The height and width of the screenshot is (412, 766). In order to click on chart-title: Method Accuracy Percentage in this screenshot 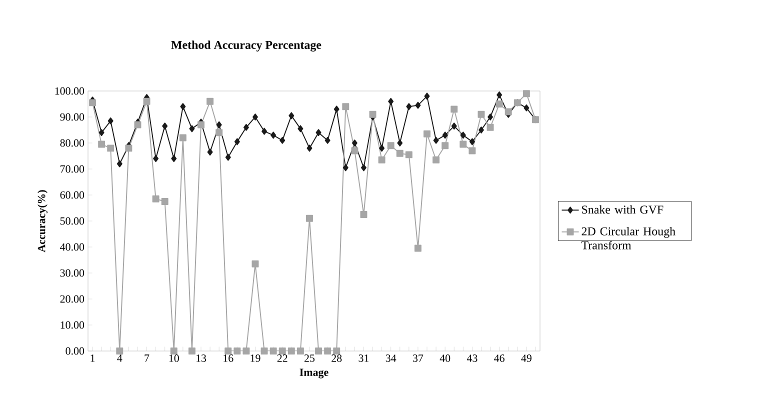, I will do `click(246, 46)`.